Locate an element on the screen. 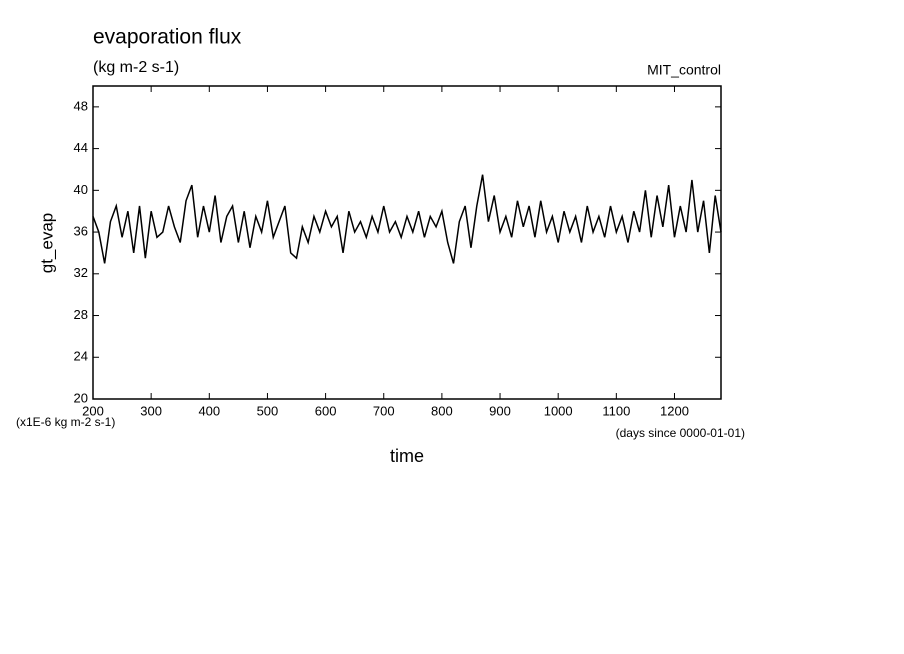 The width and height of the screenshot is (904, 654). x-tick-label: 200 is located at coordinates (93, 410).